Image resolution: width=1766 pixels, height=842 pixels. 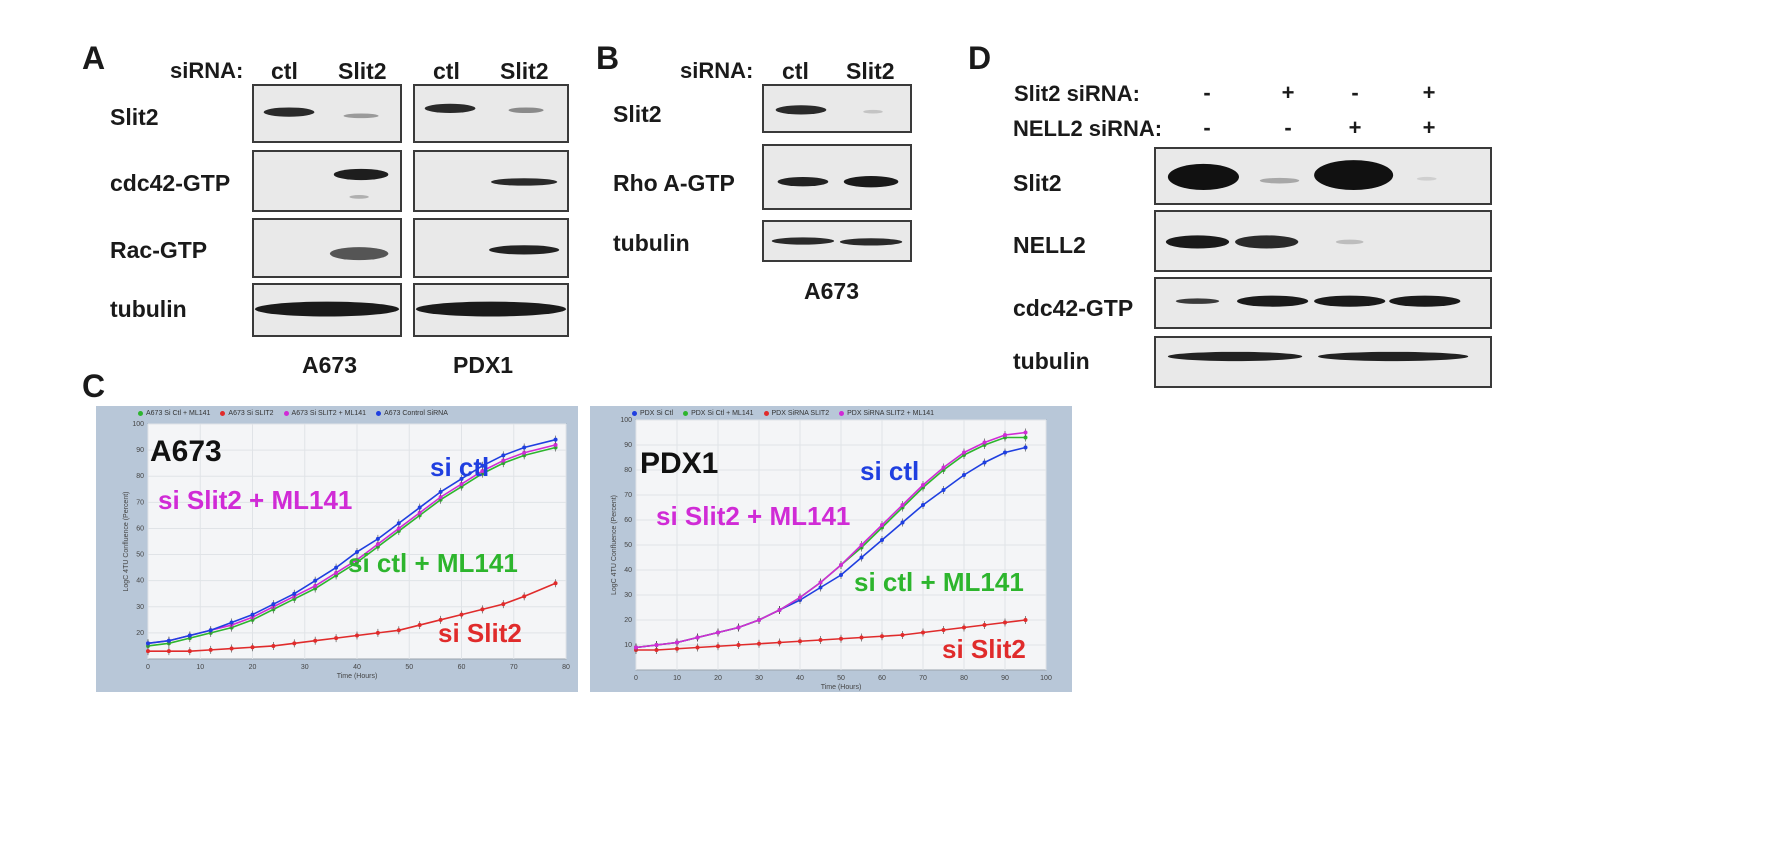 What do you see at coordinates (433, 563) in the screenshot?
I see `series-annotation: si ctl + ML141` at bounding box center [433, 563].